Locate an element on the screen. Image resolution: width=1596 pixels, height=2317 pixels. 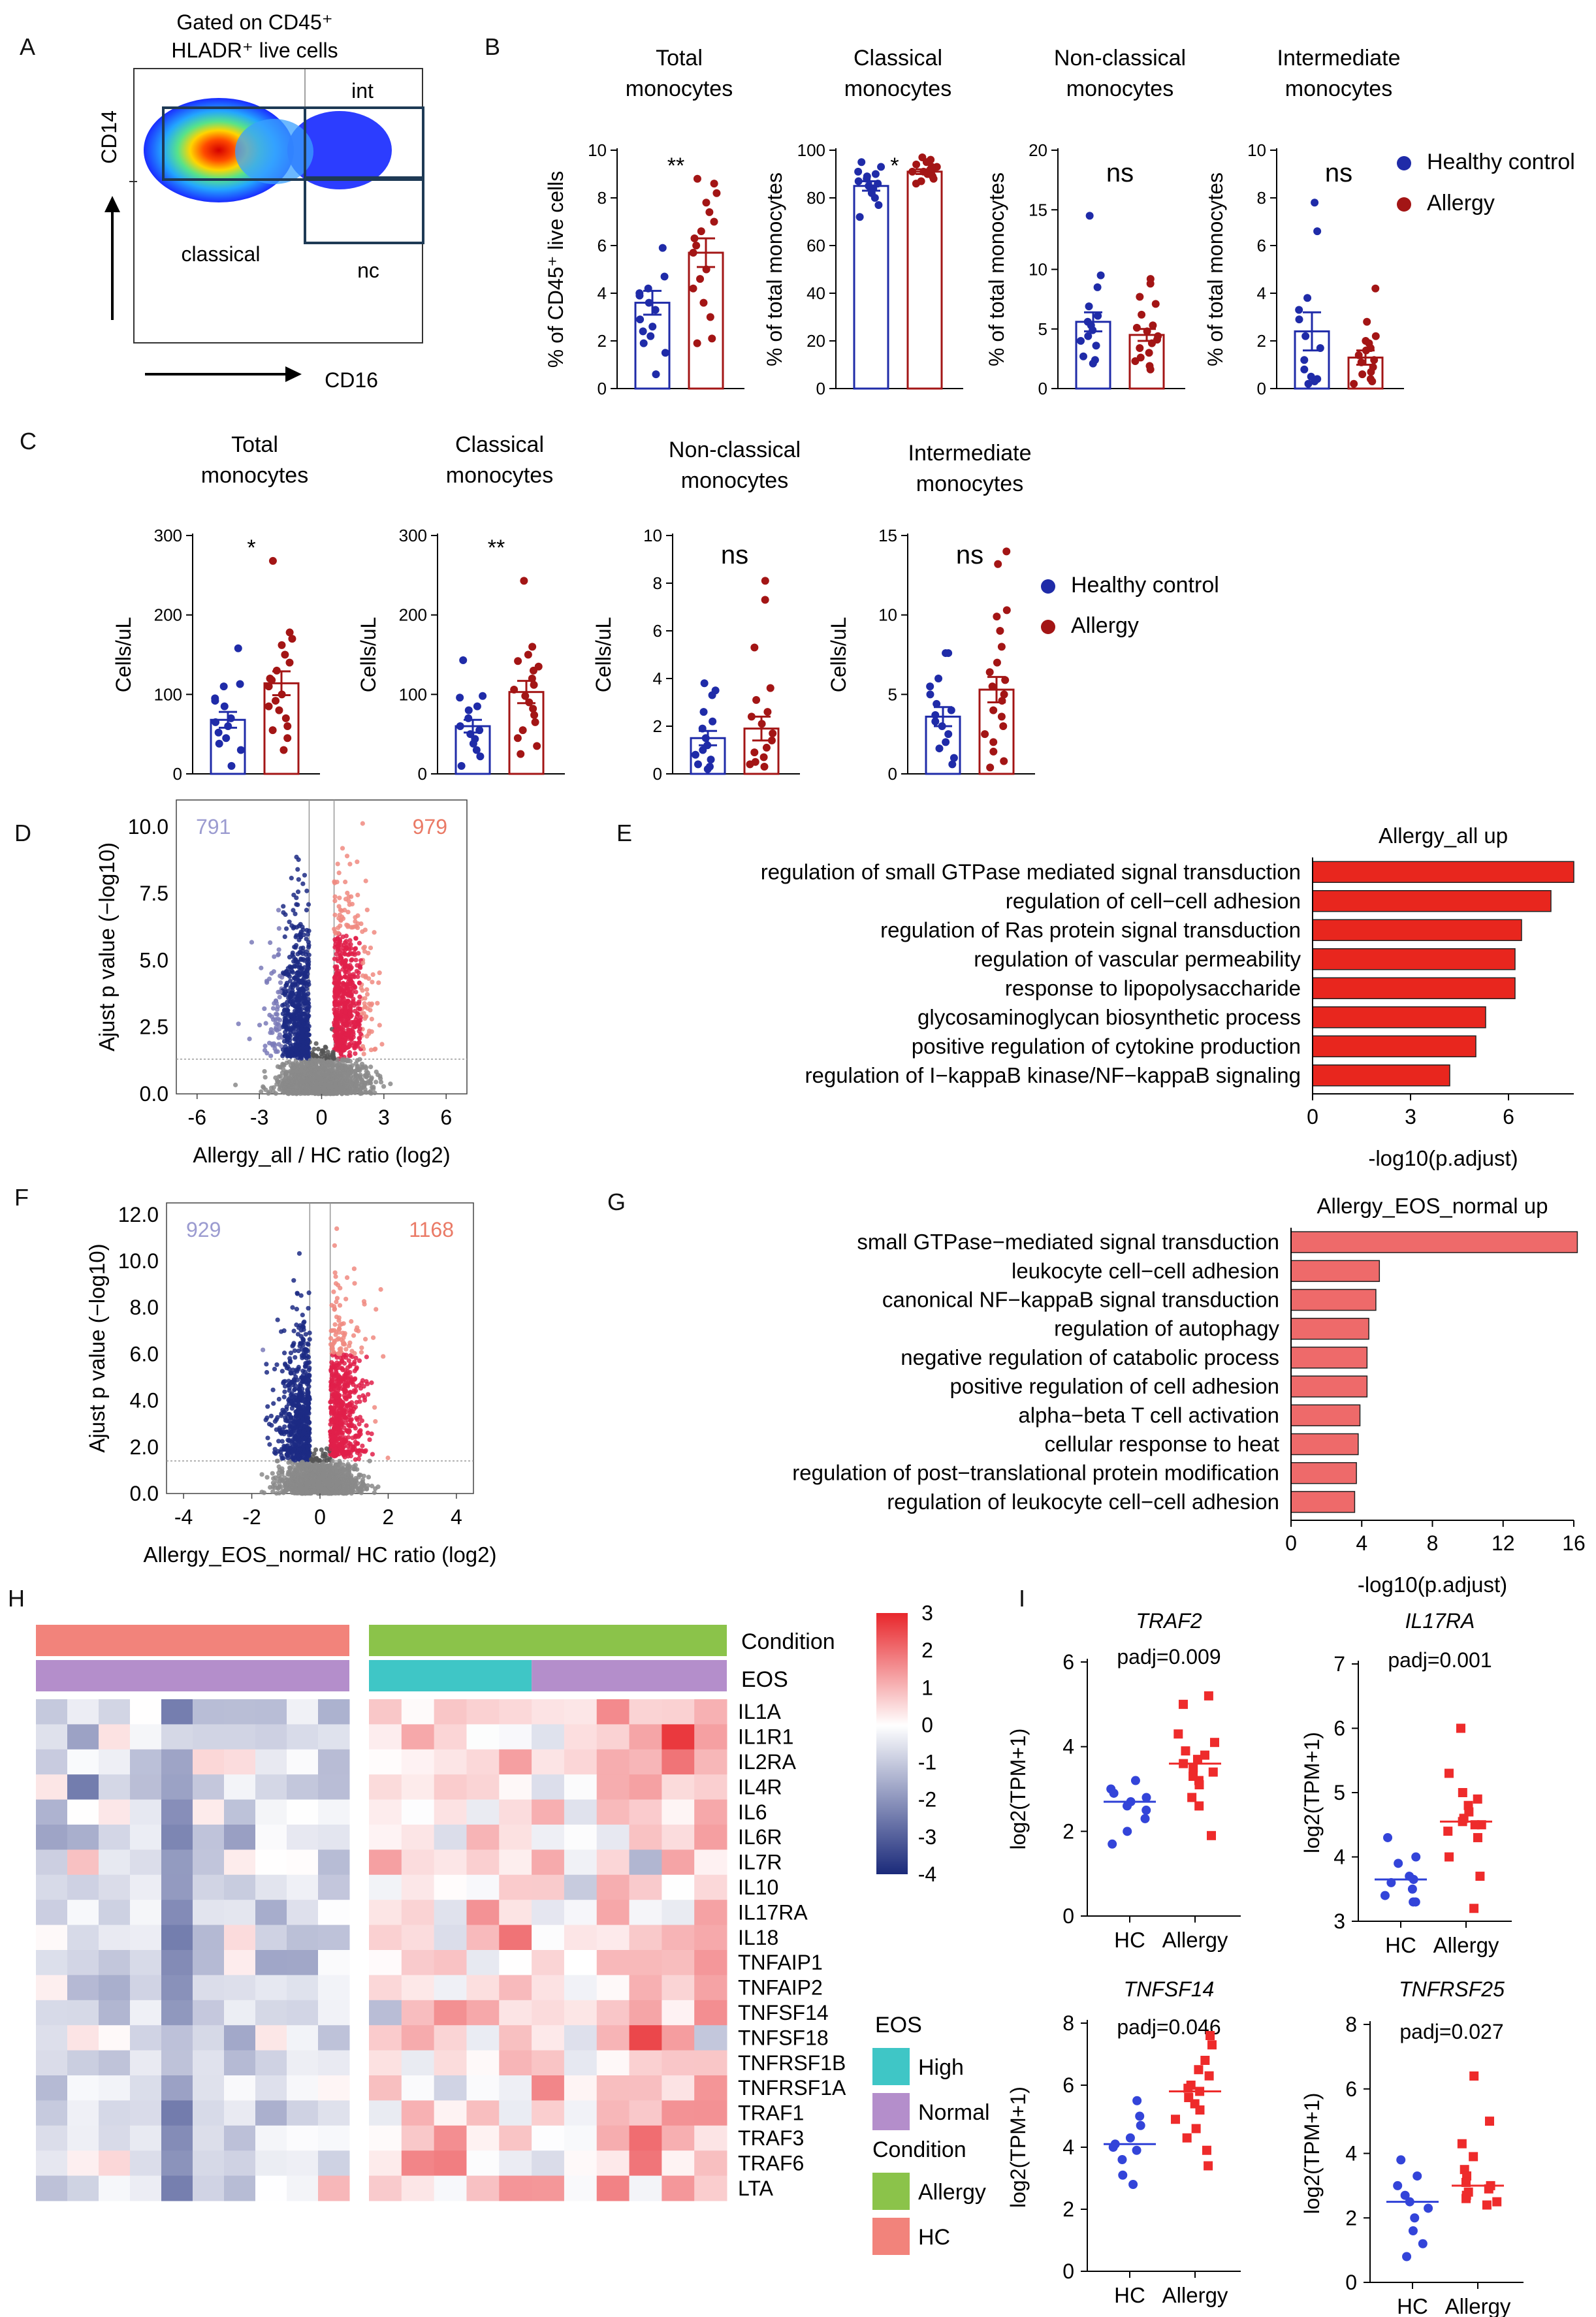
legend-healthy-dot is located at coordinates (1048, 587).